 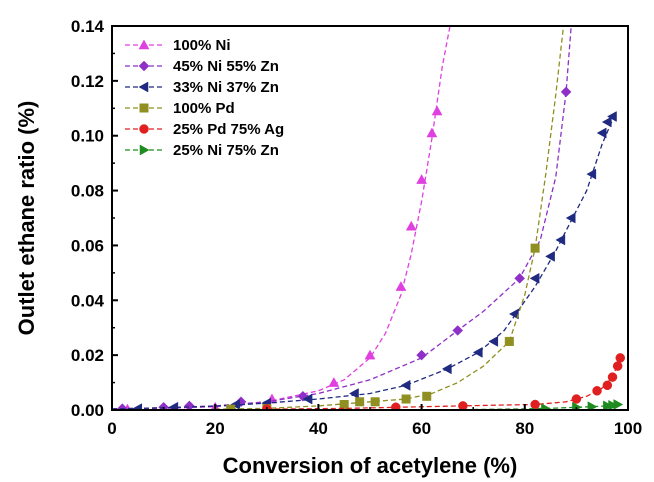 I want to click on legend-label: 100% Ni, so click(x=202, y=45).